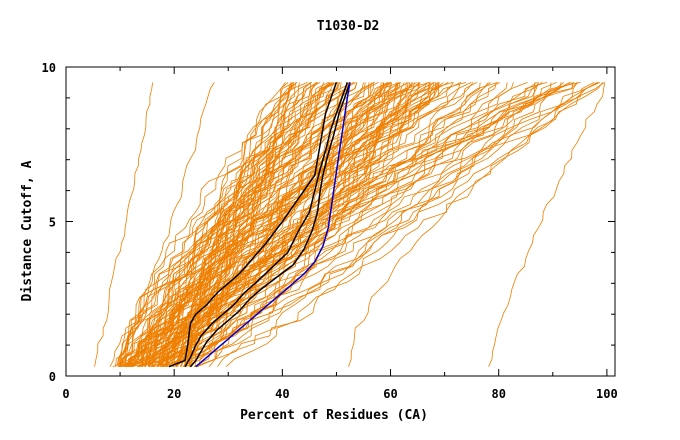 This screenshot has width=680, height=440. Describe the element at coordinates (49, 68) in the screenshot. I see `y-tick-label: 10` at that location.